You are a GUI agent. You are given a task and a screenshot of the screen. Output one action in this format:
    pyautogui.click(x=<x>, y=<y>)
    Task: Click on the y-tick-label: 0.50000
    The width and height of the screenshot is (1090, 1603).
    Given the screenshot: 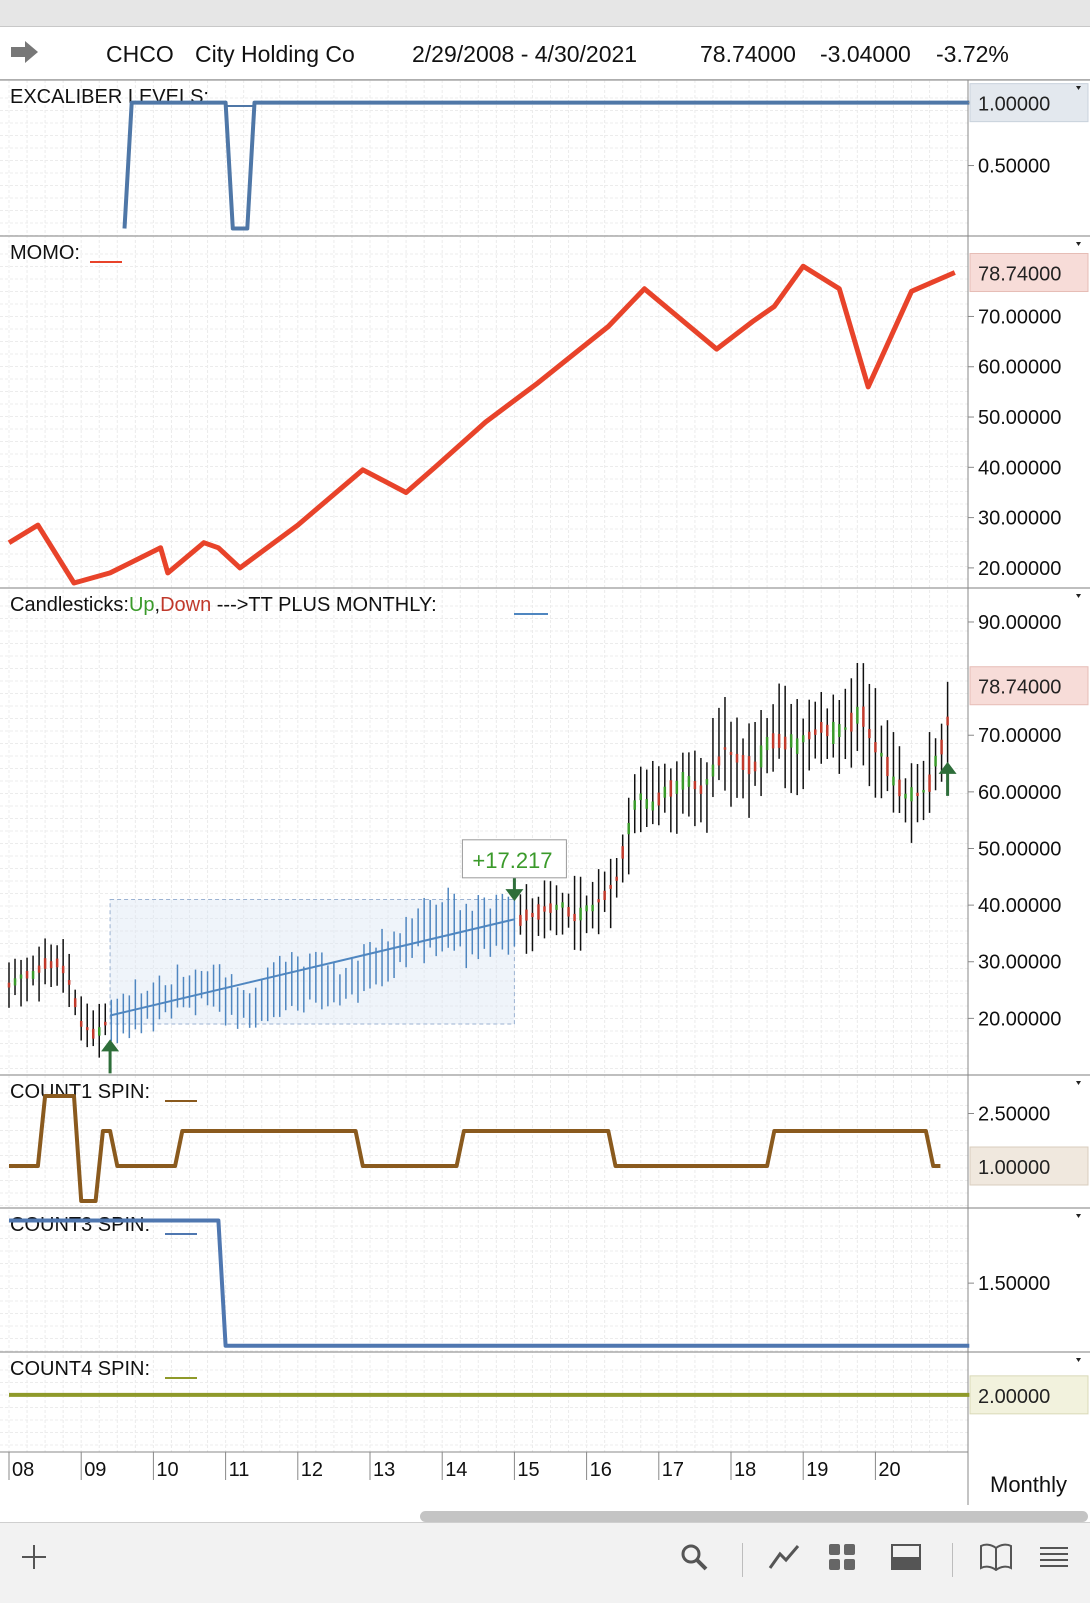 What is the action you would take?
    pyautogui.click(x=1014, y=167)
    